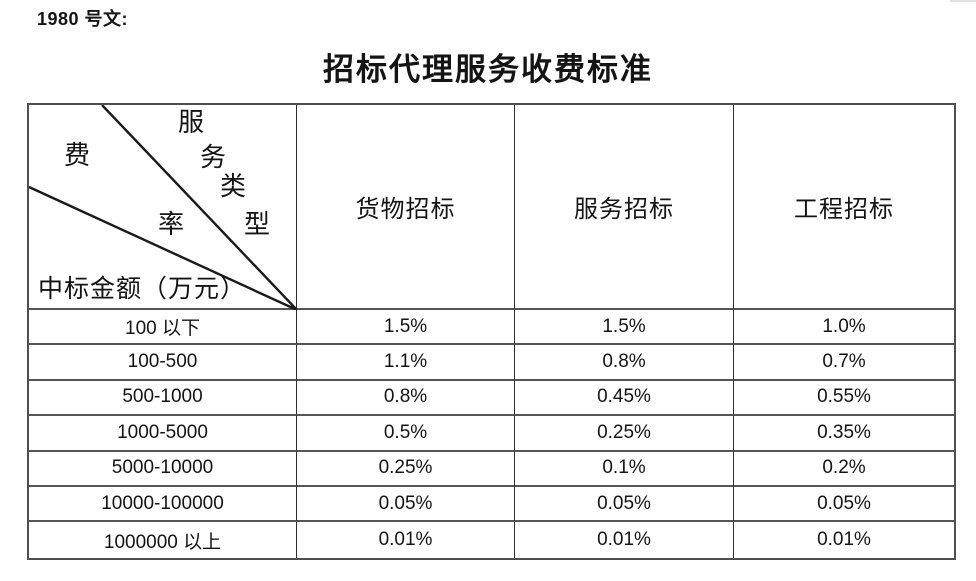 The image size is (976, 581). I want to click on goods-rate-cell: 0.01%, so click(406, 540).